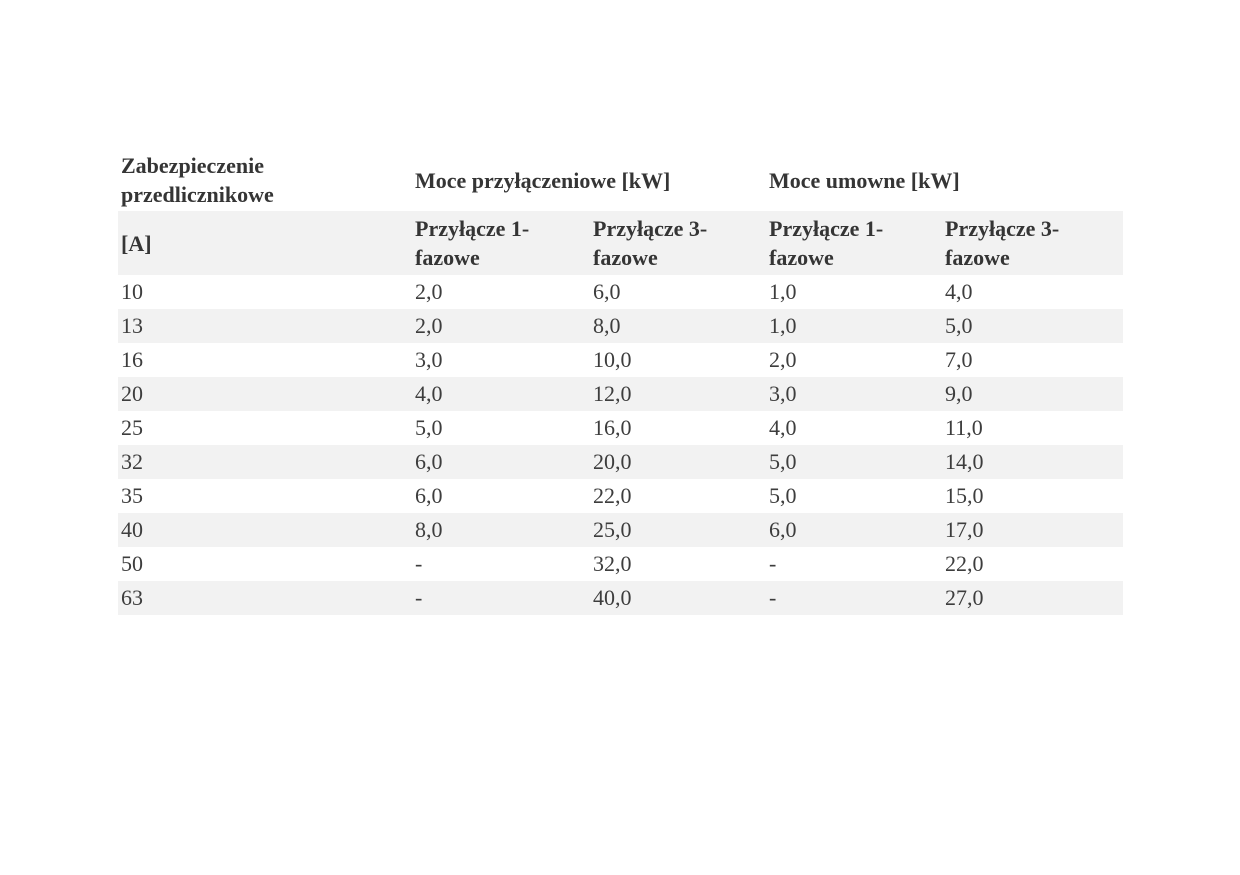 The image size is (1240, 875). Describe the element at coordinates (678, 243) in the screenshot. I see `column-header-connection-3phase: Przyłącze 3-fazowe` at that location.